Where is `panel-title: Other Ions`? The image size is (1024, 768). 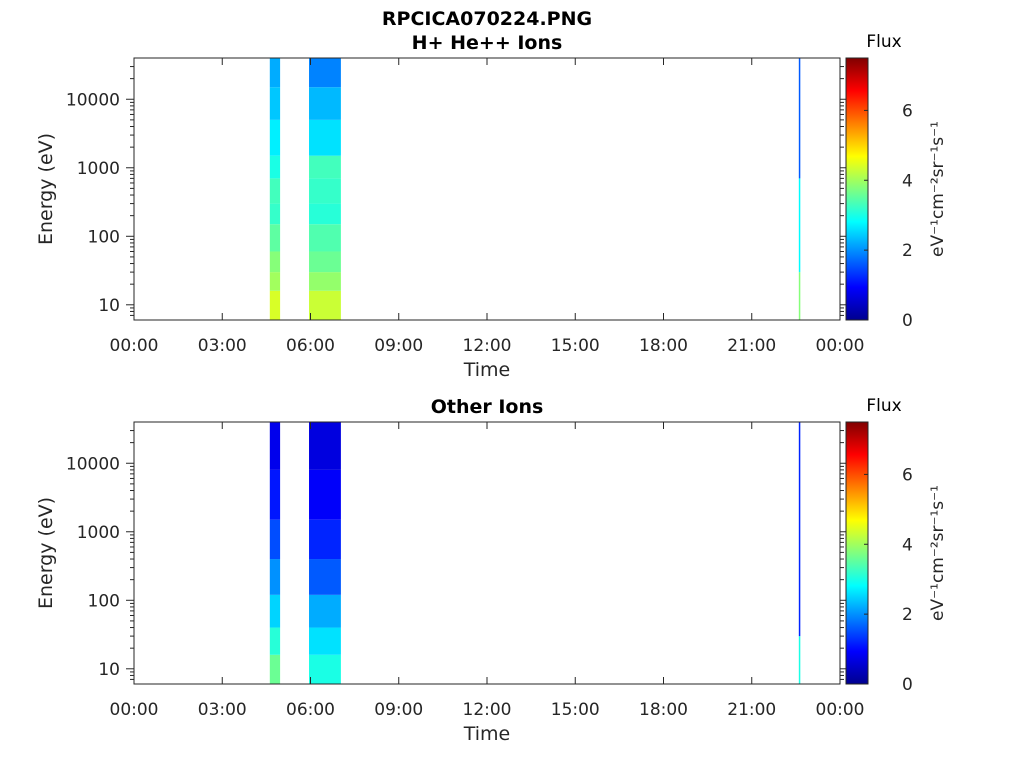
panel-title: Other Ions is located at coordinates (487, 407).